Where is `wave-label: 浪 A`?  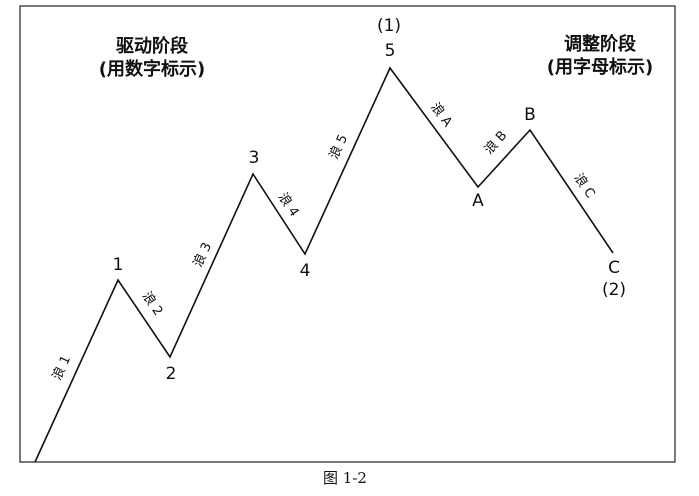 wave-label: 浪 A is located at coordinates (441, 115).